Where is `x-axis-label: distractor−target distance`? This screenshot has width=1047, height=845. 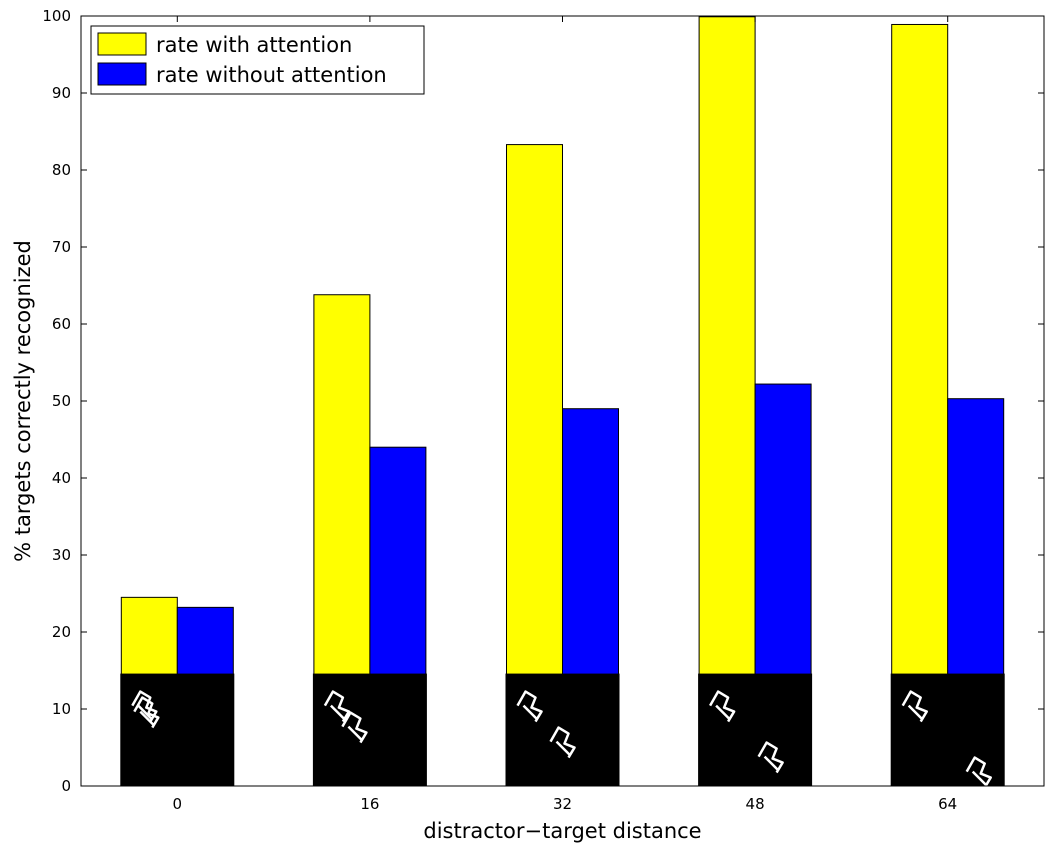 x-axis-label: distractor−target distance is located at coordinates (562, 831).